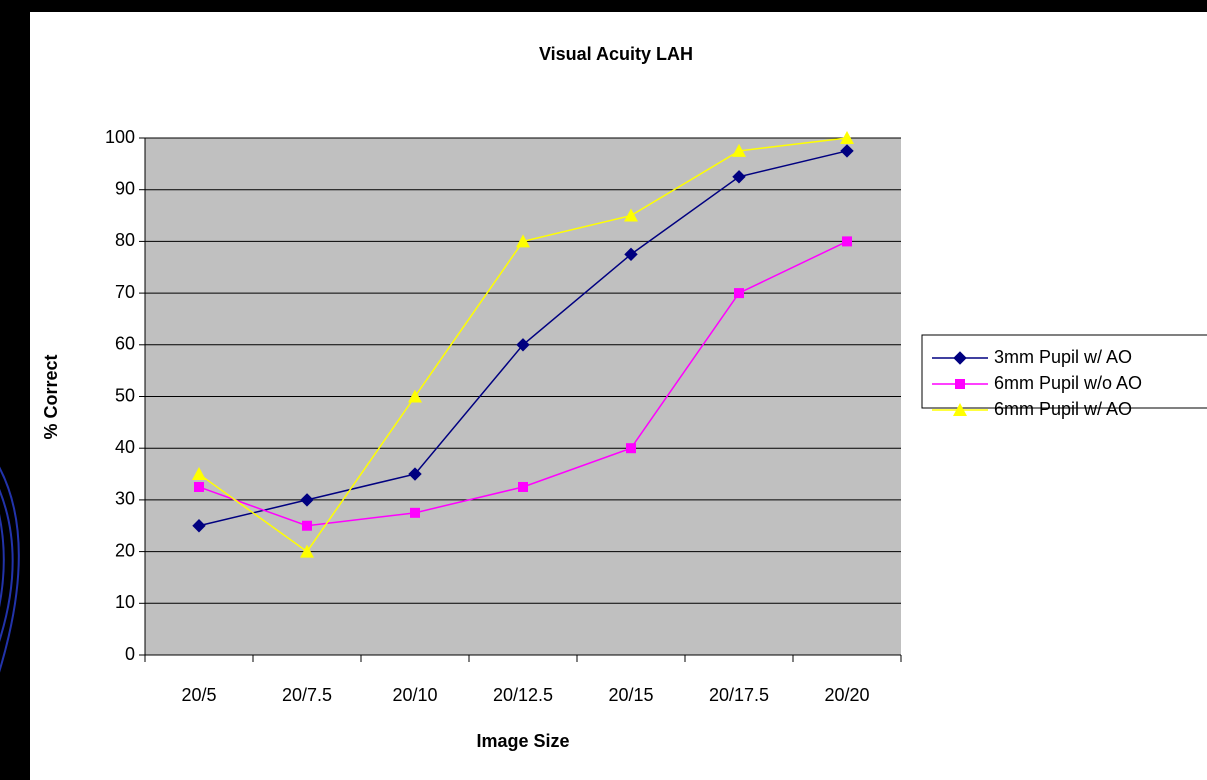 The image size is (1207, 780). Describe the element at coordinates (616, 54) in the screenshot. I see `chart-title: Visual Acuity LAH` at that location.